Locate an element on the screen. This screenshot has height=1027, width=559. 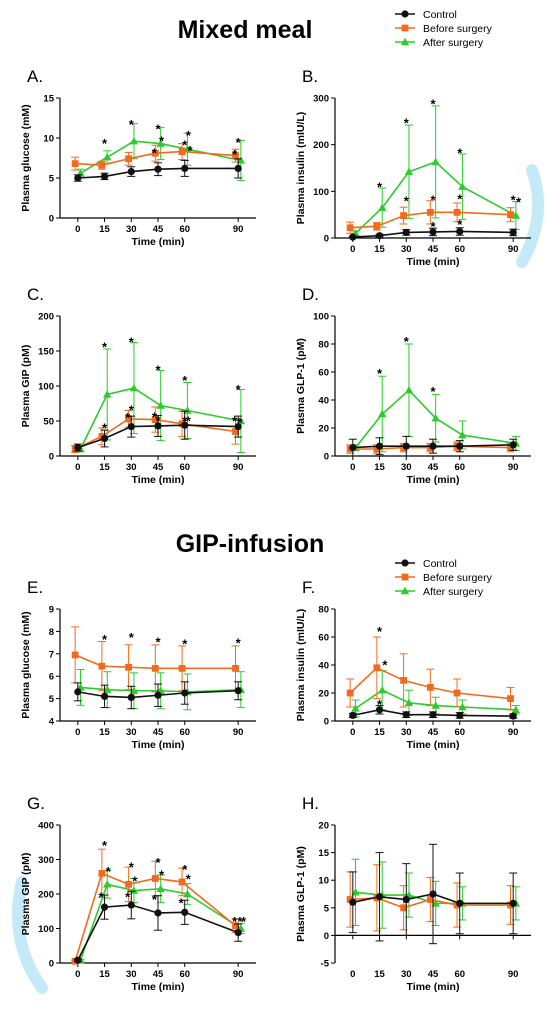
series-after-surgery is located at coordinates (161, 152).